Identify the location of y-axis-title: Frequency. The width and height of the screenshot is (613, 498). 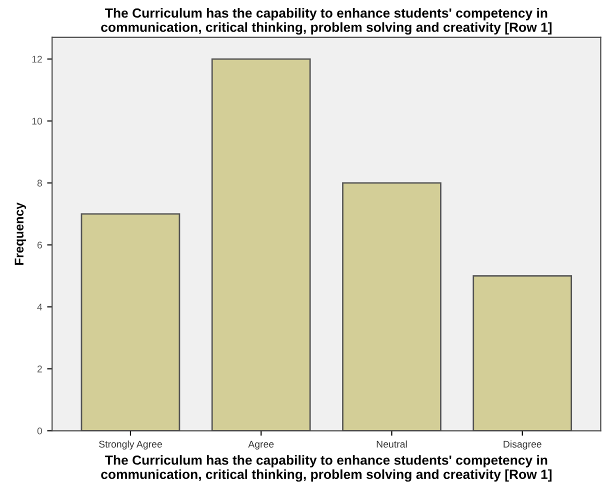
(20, 233).